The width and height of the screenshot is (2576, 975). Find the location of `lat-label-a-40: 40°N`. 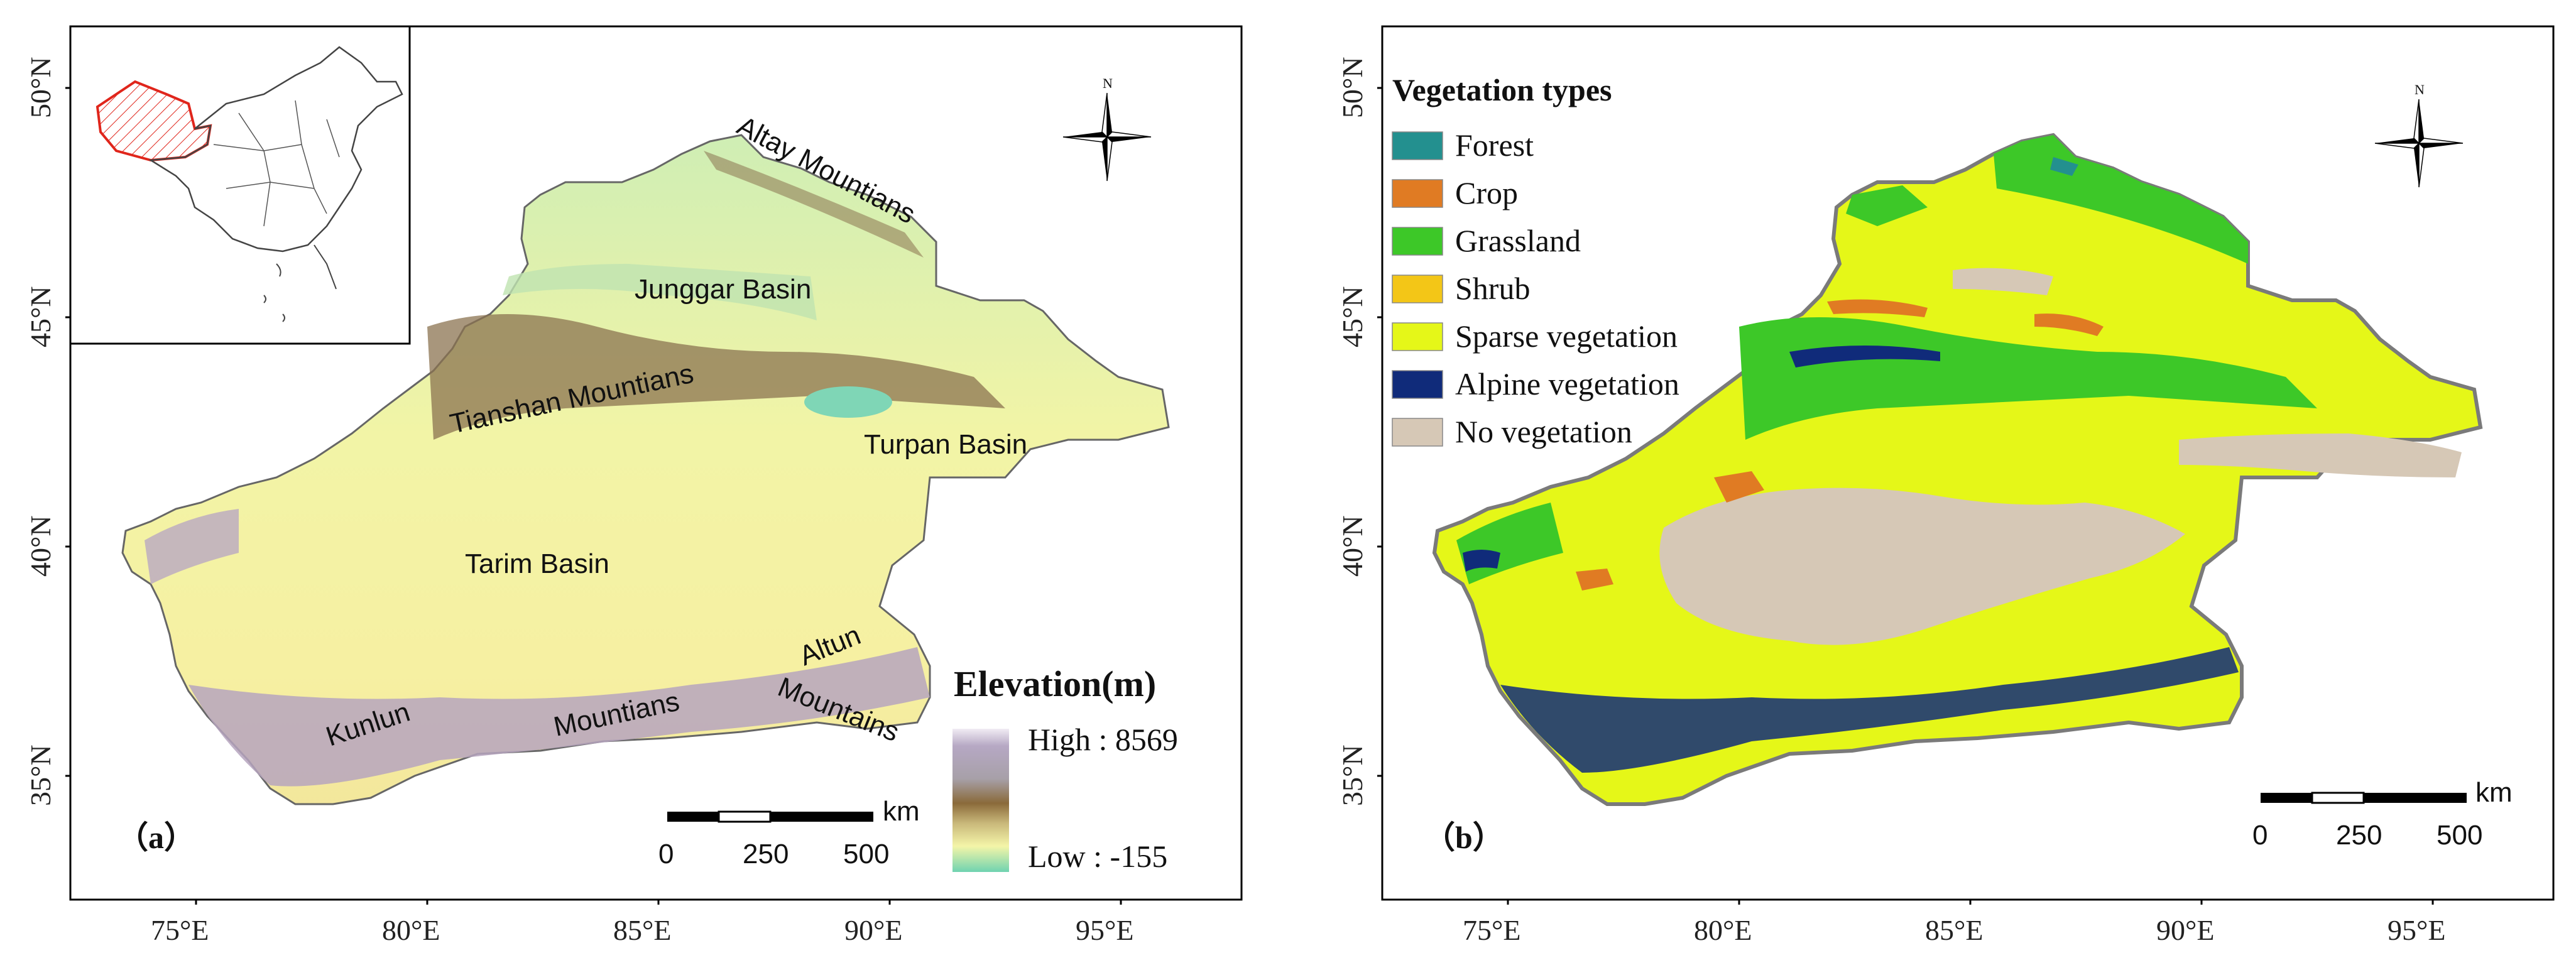

lat-label-a-40: 40°N is located at coordinates (41, 546).